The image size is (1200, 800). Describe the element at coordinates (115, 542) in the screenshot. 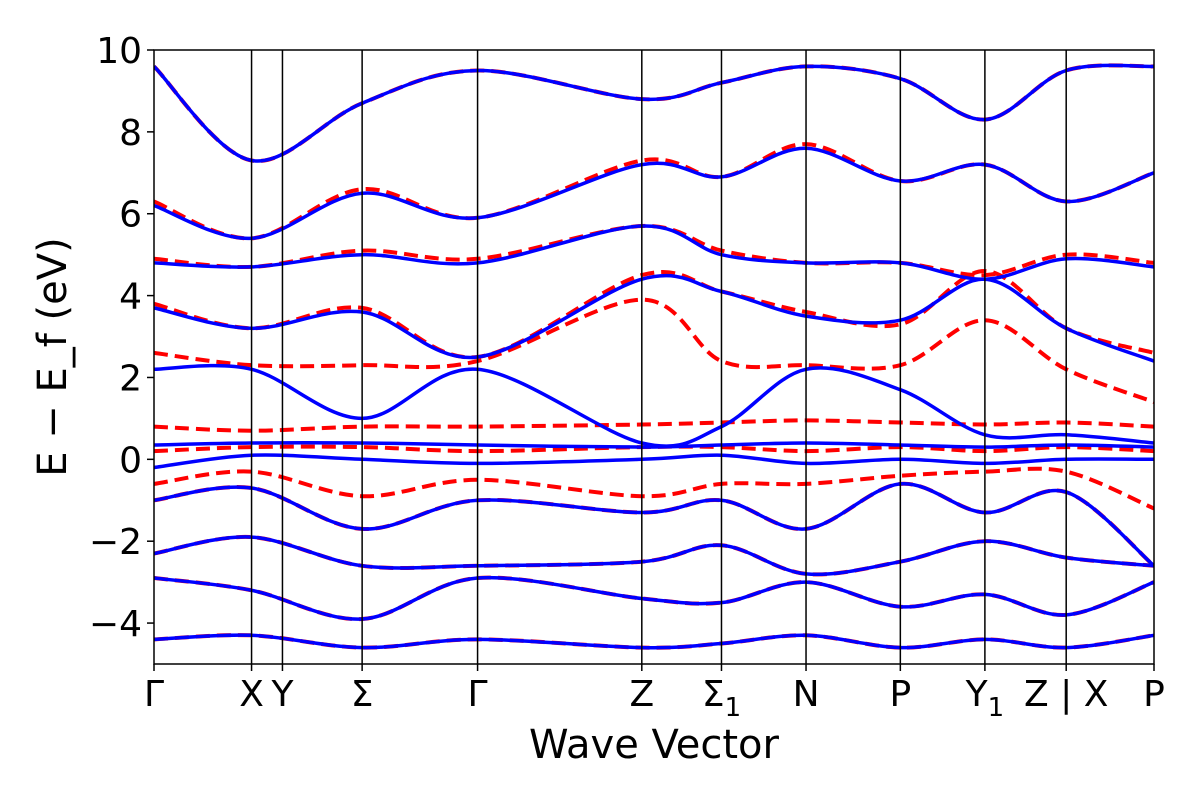

I see `y-tick-label: −2` at that location.